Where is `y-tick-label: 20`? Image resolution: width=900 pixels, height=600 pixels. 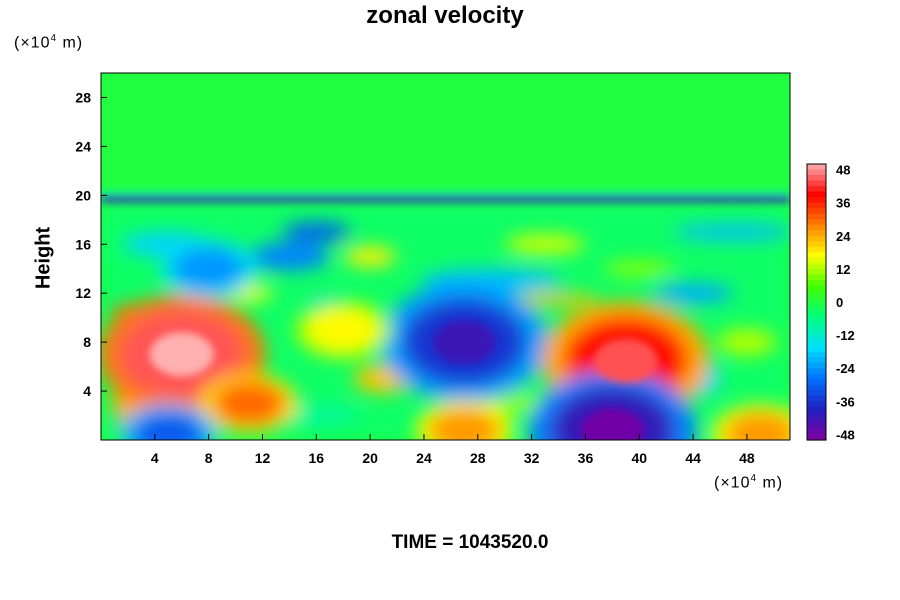 y-tick-label: 20 is located at coordinates (83, 195).